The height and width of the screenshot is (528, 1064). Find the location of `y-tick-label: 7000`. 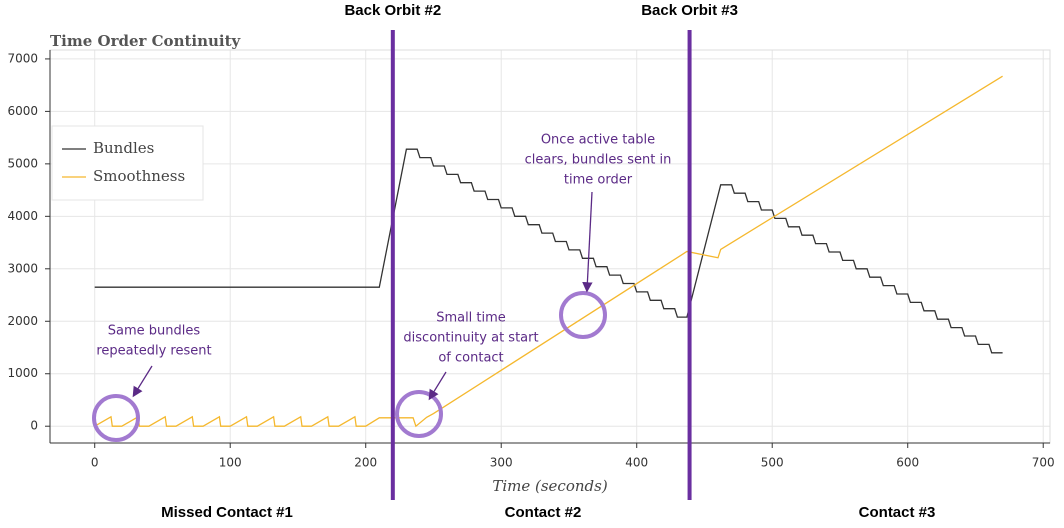

y-tick-label: 7000 is located at coordinates (22, 58).